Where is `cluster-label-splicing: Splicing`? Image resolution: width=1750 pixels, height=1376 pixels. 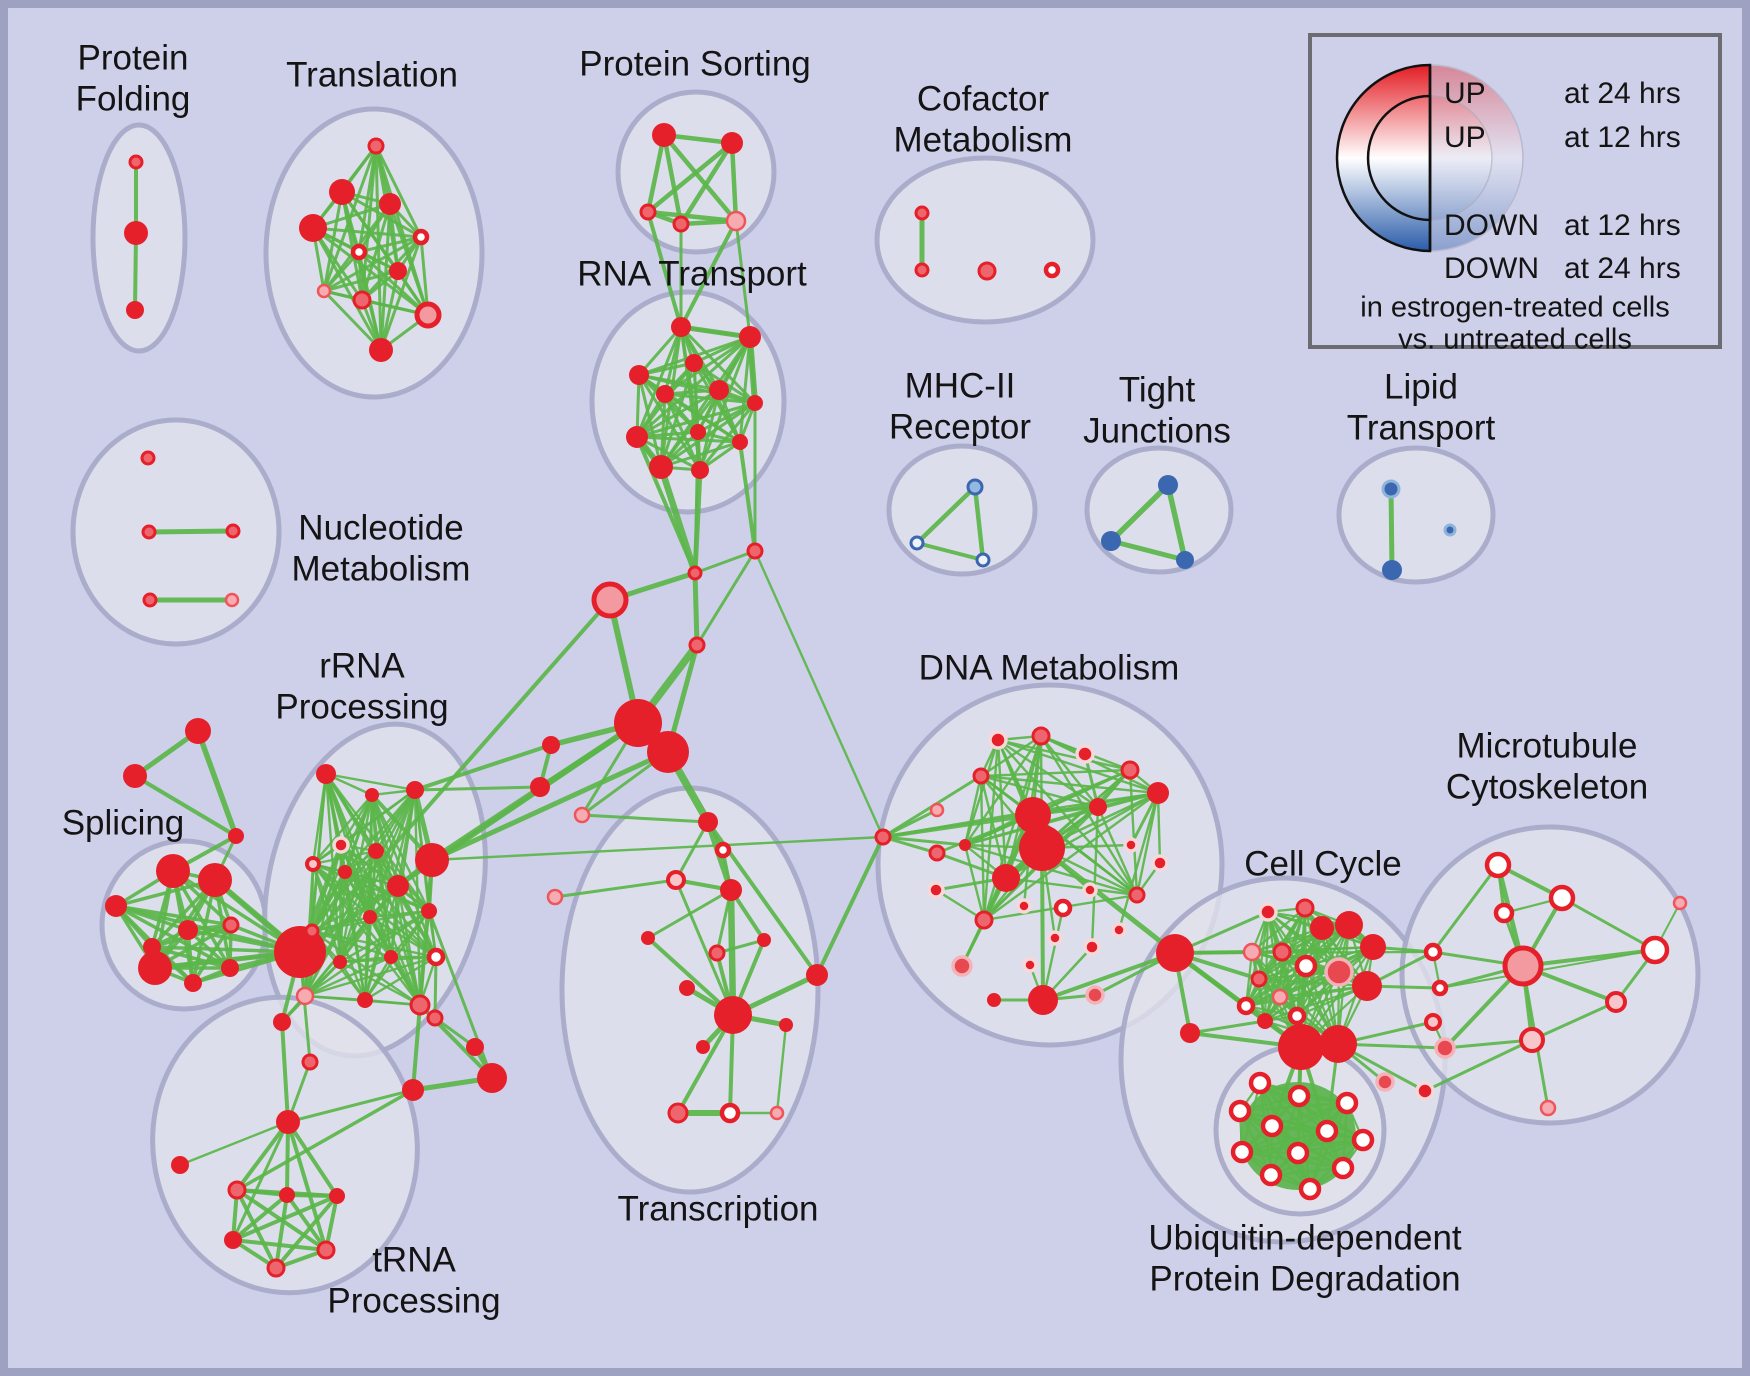 cluster-label-splicing: Splicing is located at coordinates (123, 822).